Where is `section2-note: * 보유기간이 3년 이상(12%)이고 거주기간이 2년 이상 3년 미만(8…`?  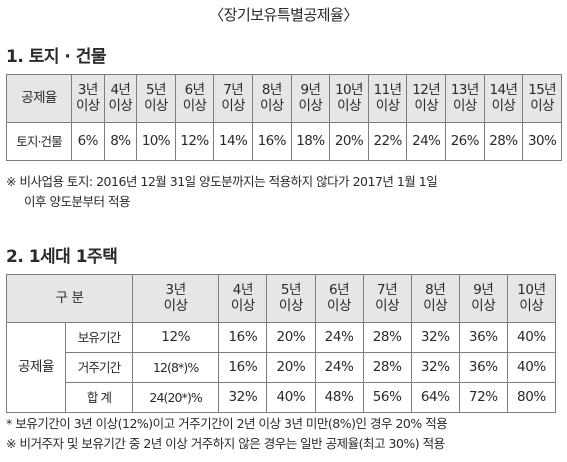 section2-note: * 보유기간이 3년 이상(12%)이고 거주기간이 2년 이상 3년 미만(8… is located at coordinates (227, 434).